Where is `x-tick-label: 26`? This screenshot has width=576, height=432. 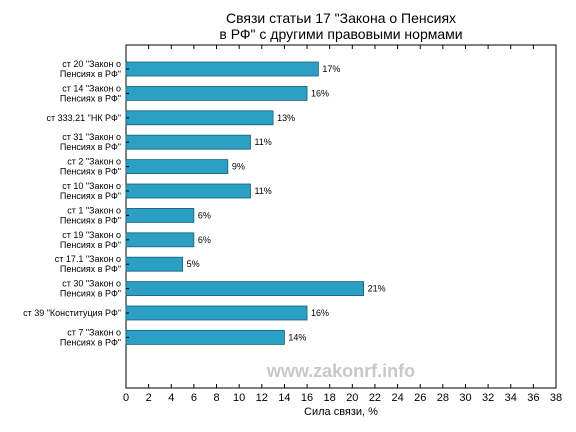
x-tick-label: 26 is located at coordinates (420, 398).